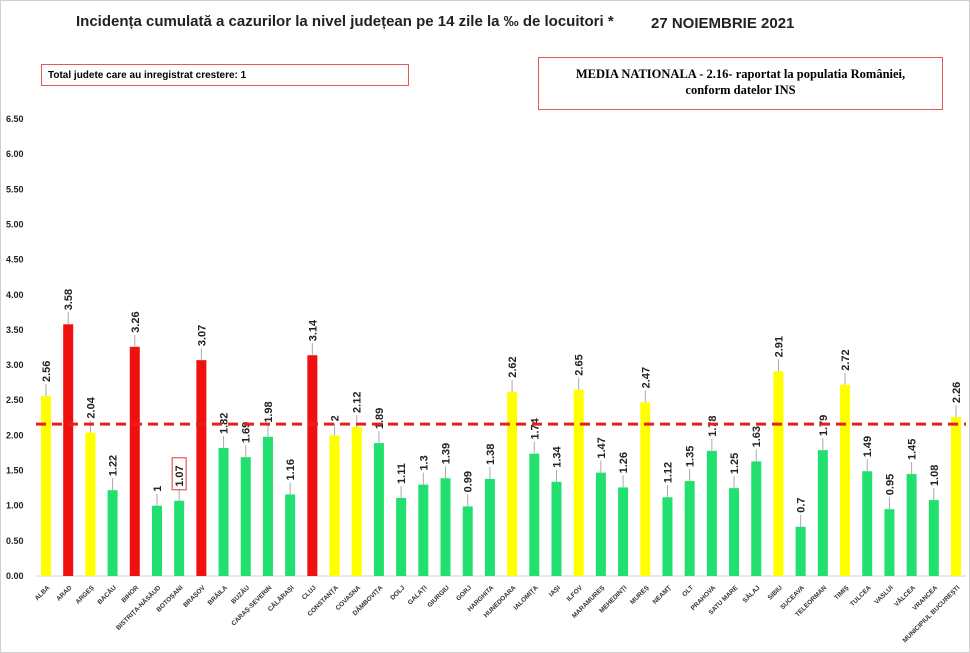 The image size is (970, 653). What do you see at coordinates (751, 594) in the screenshot?
I see `category-label: SĂLAJ` at bounding box center [751, 594].